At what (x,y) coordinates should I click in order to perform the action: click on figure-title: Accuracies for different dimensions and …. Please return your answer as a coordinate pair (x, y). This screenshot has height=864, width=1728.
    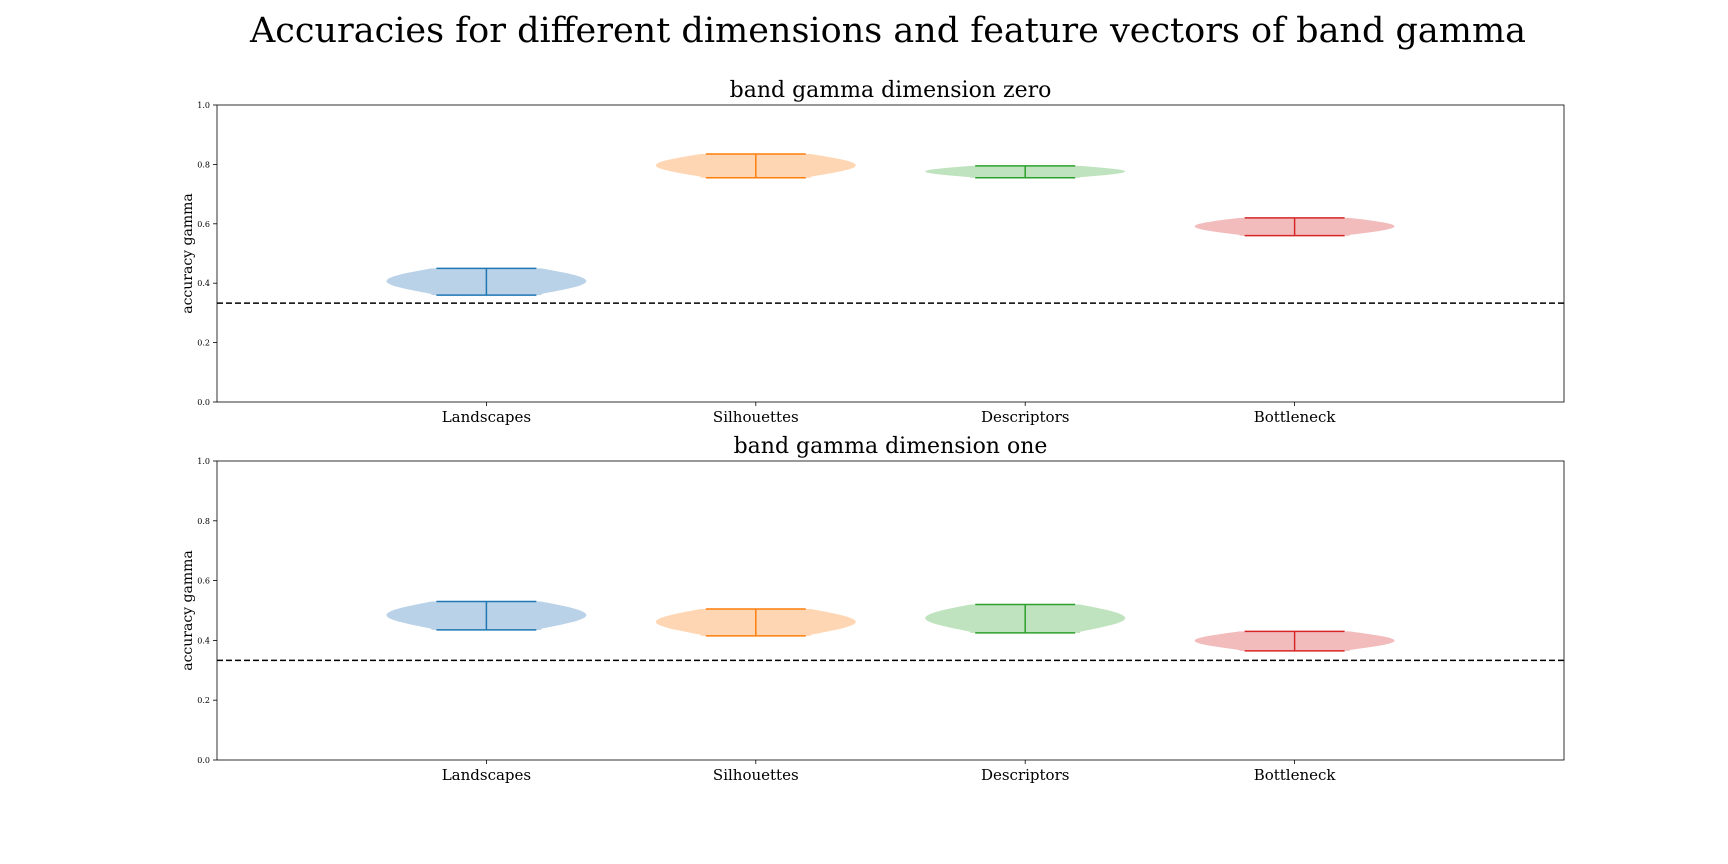
    Looking at the image, I should click on (887, 31).